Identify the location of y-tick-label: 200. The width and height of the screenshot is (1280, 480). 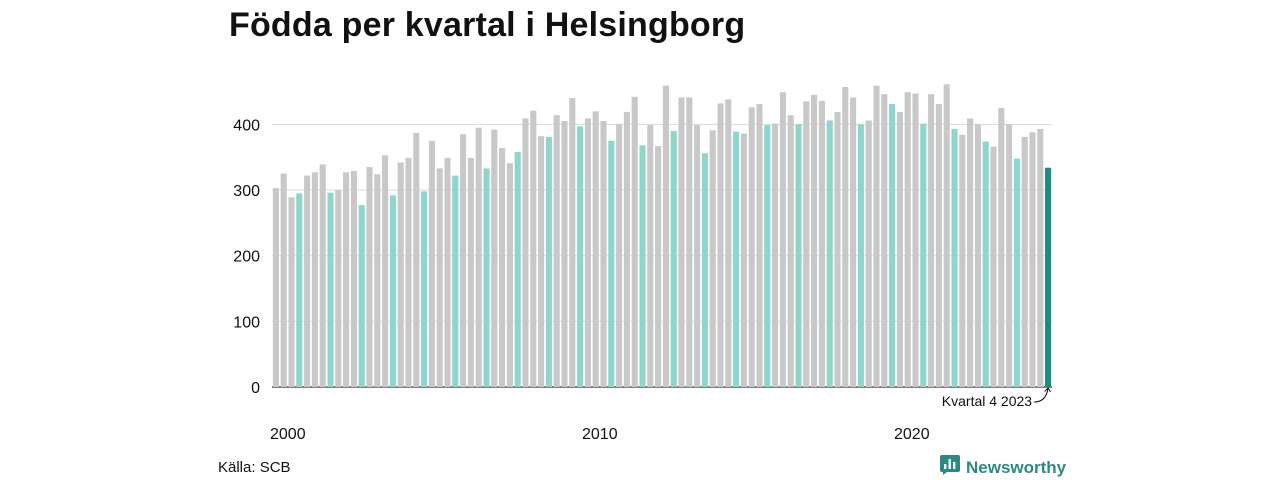
(246, 257).